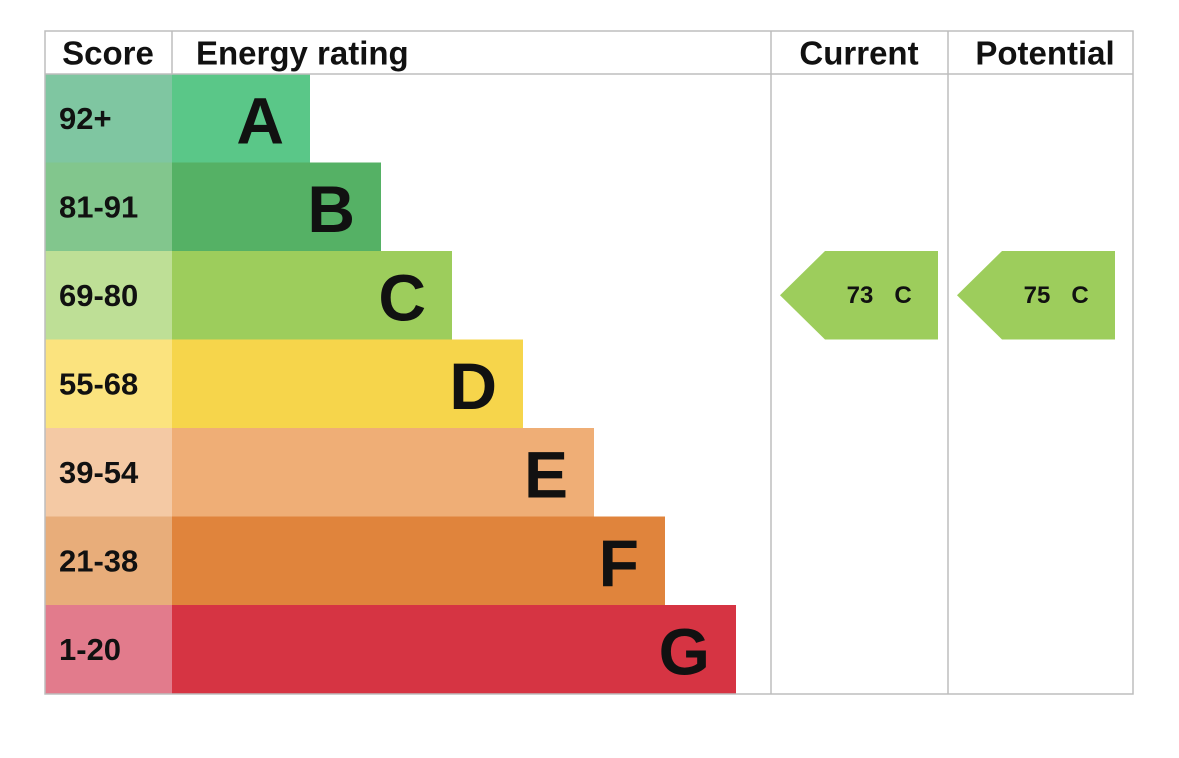  What do you see at coordinates (90, 649) in the screenshot?
I see `score-label: 1-20` at bounding box center [90, 649].